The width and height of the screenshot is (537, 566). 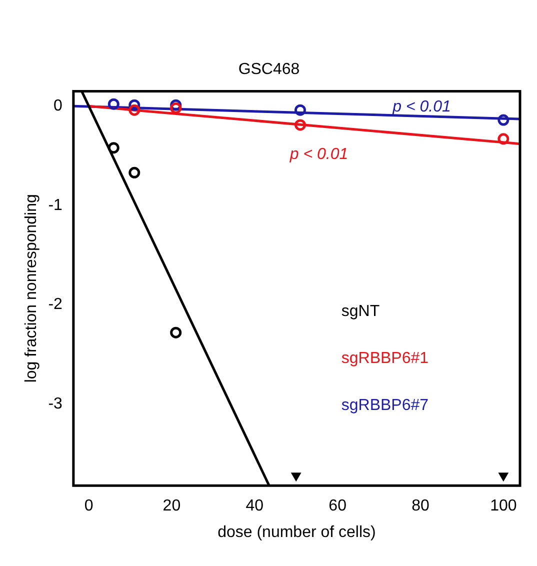 I want to click on x-tick-label: 80, so click(x=421, y=506).